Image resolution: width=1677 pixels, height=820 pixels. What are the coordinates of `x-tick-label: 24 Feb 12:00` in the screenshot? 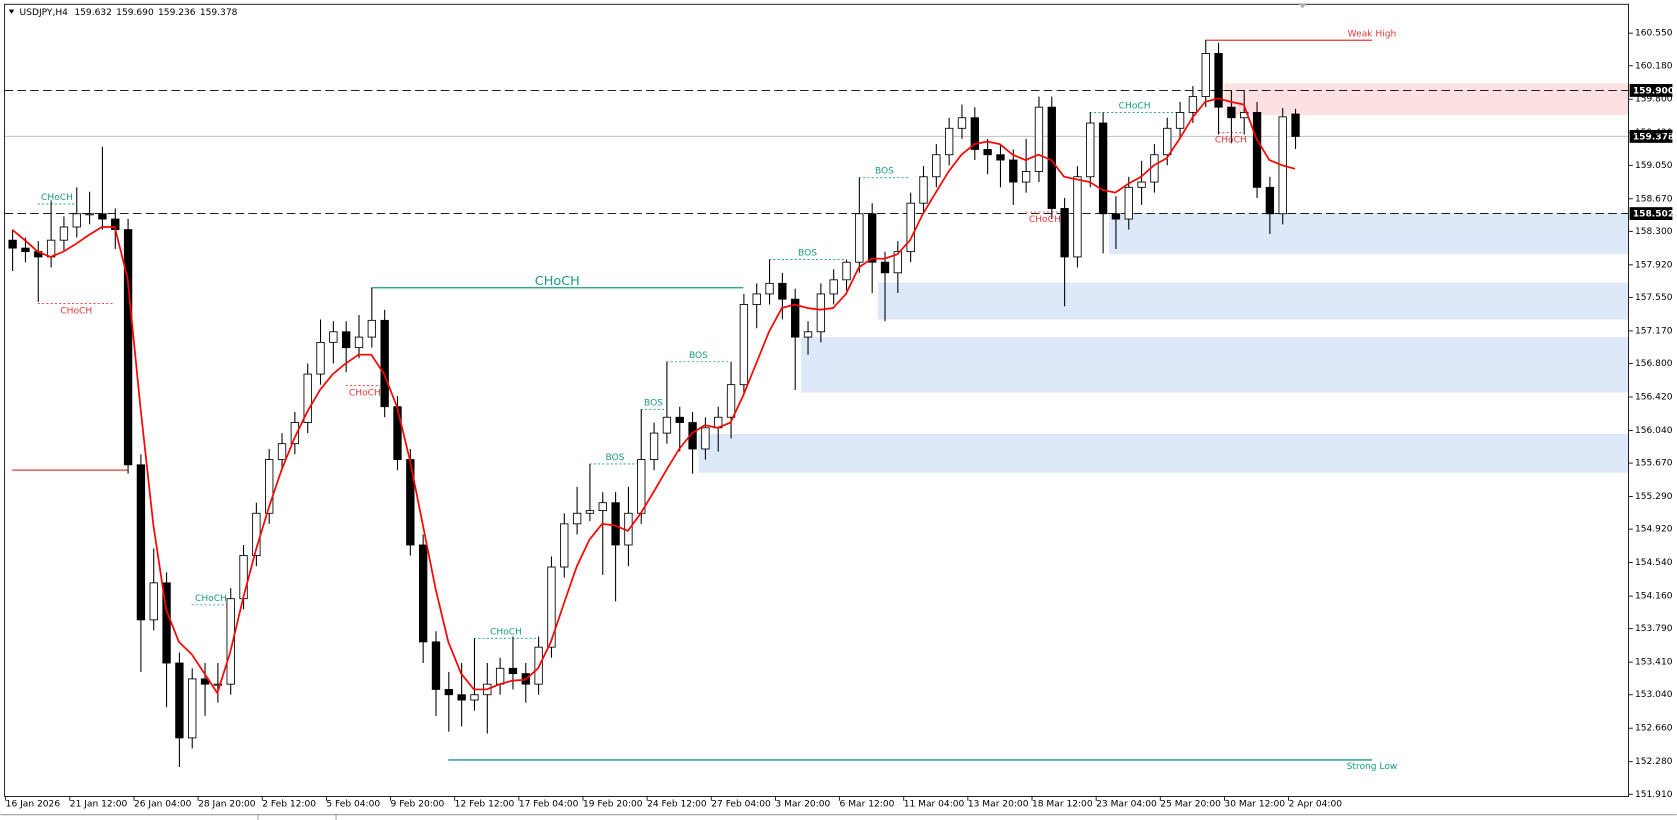 It's located at (677, 804).